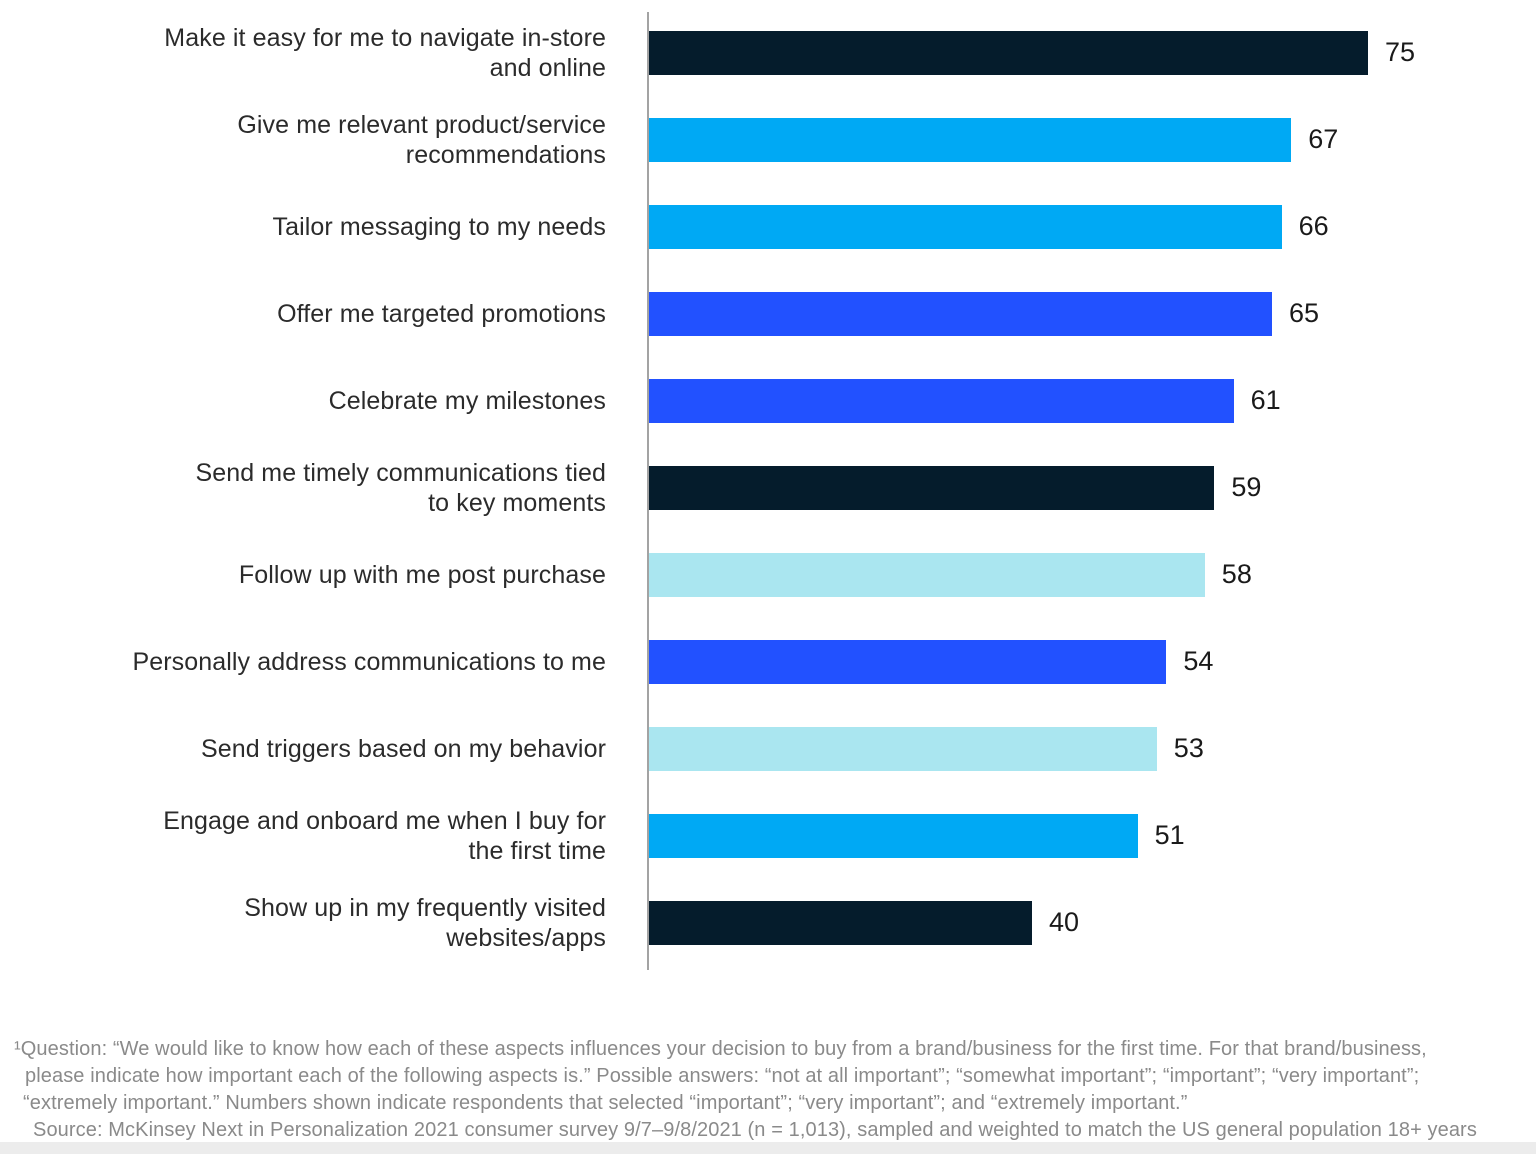  What do you see at coordinates (403, 748) in the screenshot?
I see `category-label: Send triggers based on my behavior` at bounding box center [403, 748].